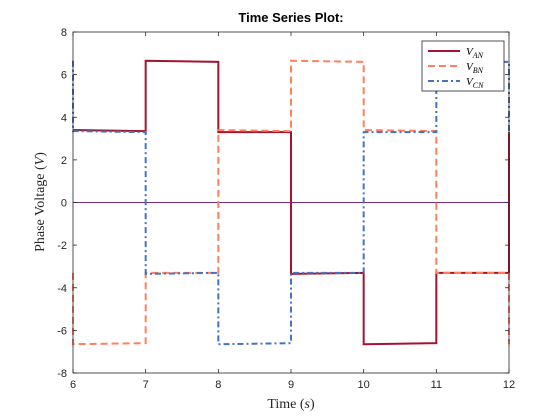  What do you see at coordinates (218, 385) in the screenshot?
I see `x-tick-label: 8` at bounding box center [218, 385].